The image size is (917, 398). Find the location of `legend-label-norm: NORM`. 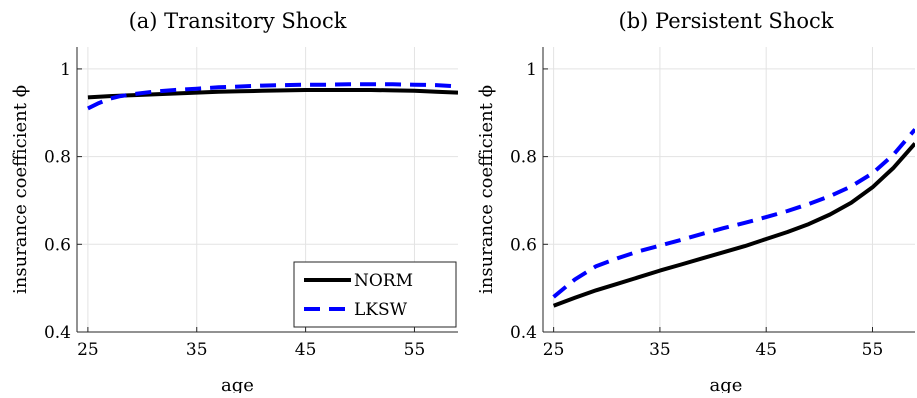

legend-label-norm: NORM is located at coordinates (383, 281).